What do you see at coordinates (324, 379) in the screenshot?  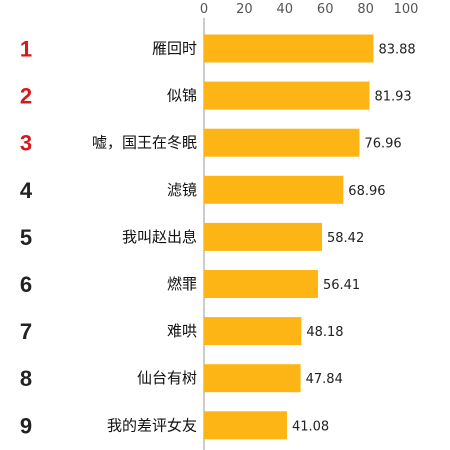 I see `value-label: 47.84` at bounding box center [324, 379].